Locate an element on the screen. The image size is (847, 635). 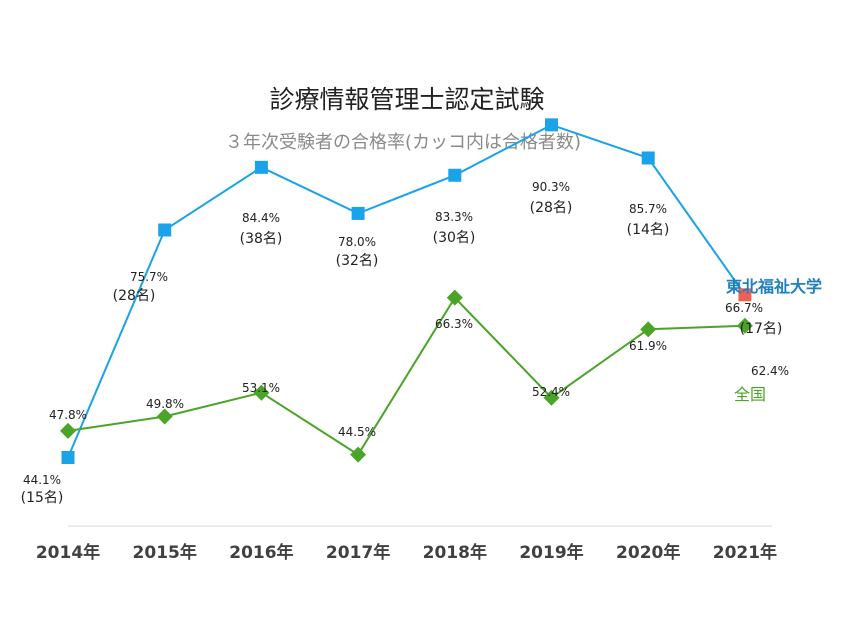
x-tick-label: 2017年 is located at coordinates (358, 552).